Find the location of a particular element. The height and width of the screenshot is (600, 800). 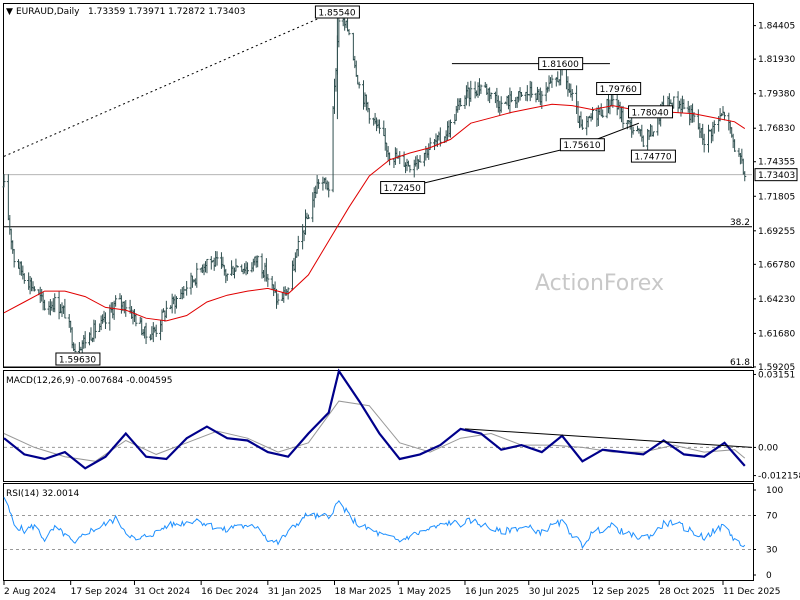

macd-title: MACD(12,26,9) -0.007684 -0.004595 is located at coordinates (89, 381).